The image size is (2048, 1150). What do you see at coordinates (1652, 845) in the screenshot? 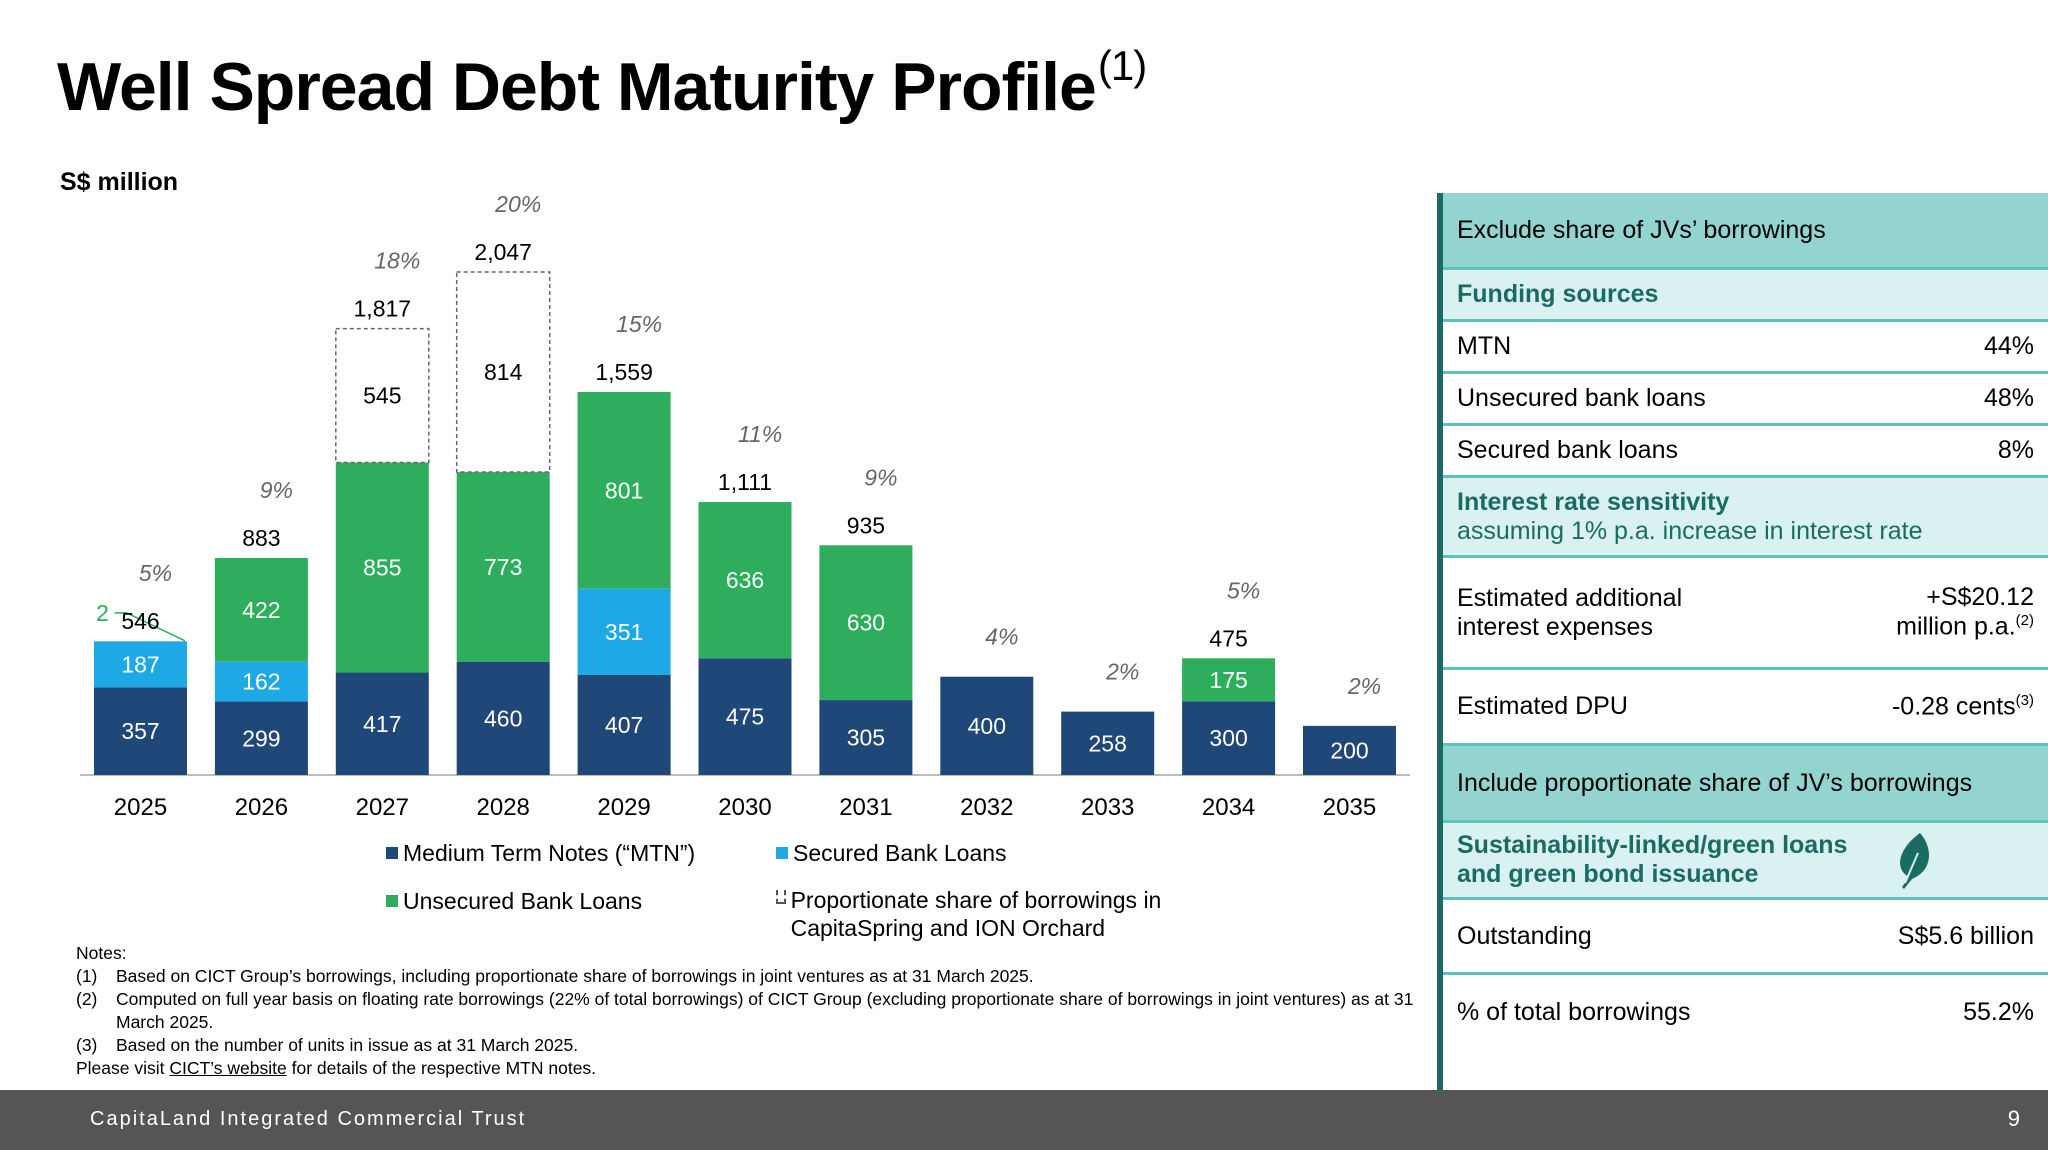
I see `green-title-line: Sustainability-linked/green loans` at bounding box center [1652, 845].